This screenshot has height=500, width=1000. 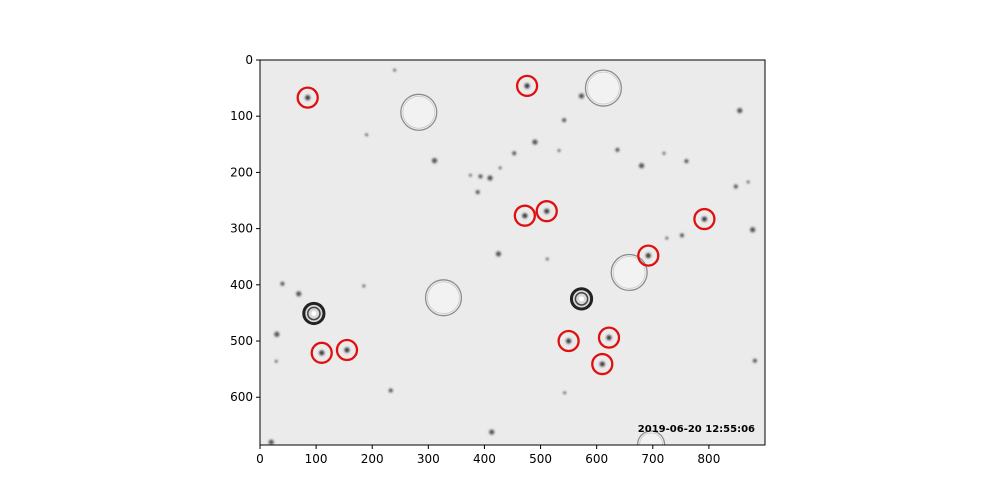 What do you see at coordinates (241, 116) in the screenshot?
I see `y-tick-label: 100` at bounding box center [241, 116].